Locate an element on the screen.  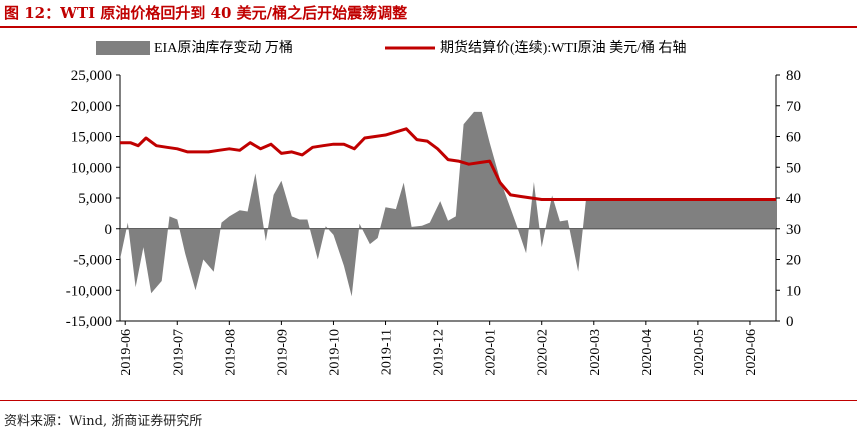
legend: EIA原油库存变动 万桶 期货结算价(连续):WTI原油 美元/桶 右轴 is located at coordinates (391, 47).